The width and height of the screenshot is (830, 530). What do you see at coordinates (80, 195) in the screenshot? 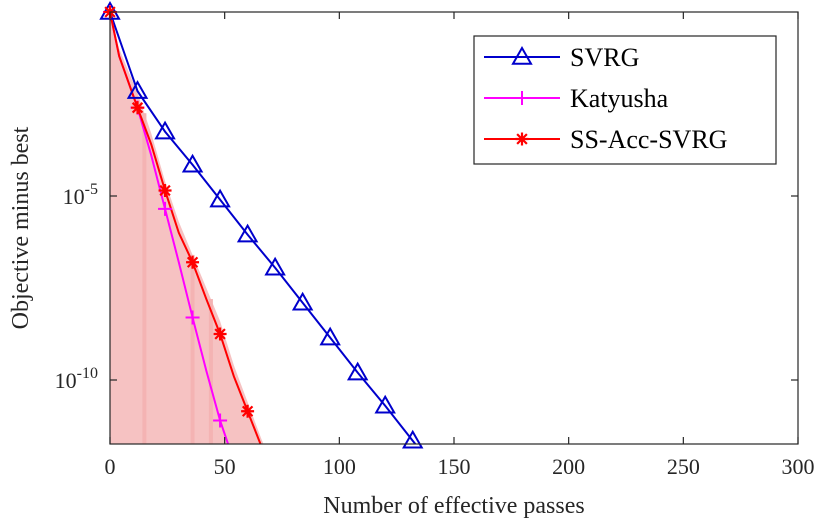
I see `y-tick-label: 10-5` at bounding box center [80, 195].